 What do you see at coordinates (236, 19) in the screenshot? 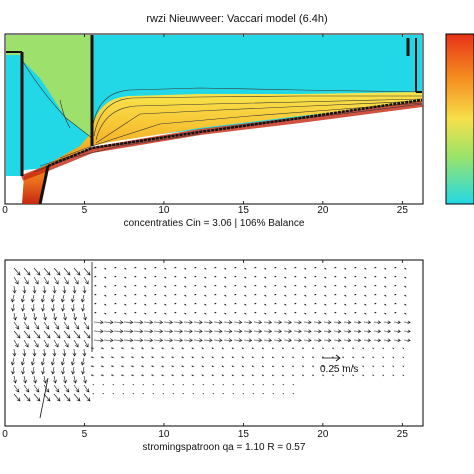
I see `top-title: rwzi Nieuwveer: Vaccari model (6.4h)` at bounding box center [236, 19].